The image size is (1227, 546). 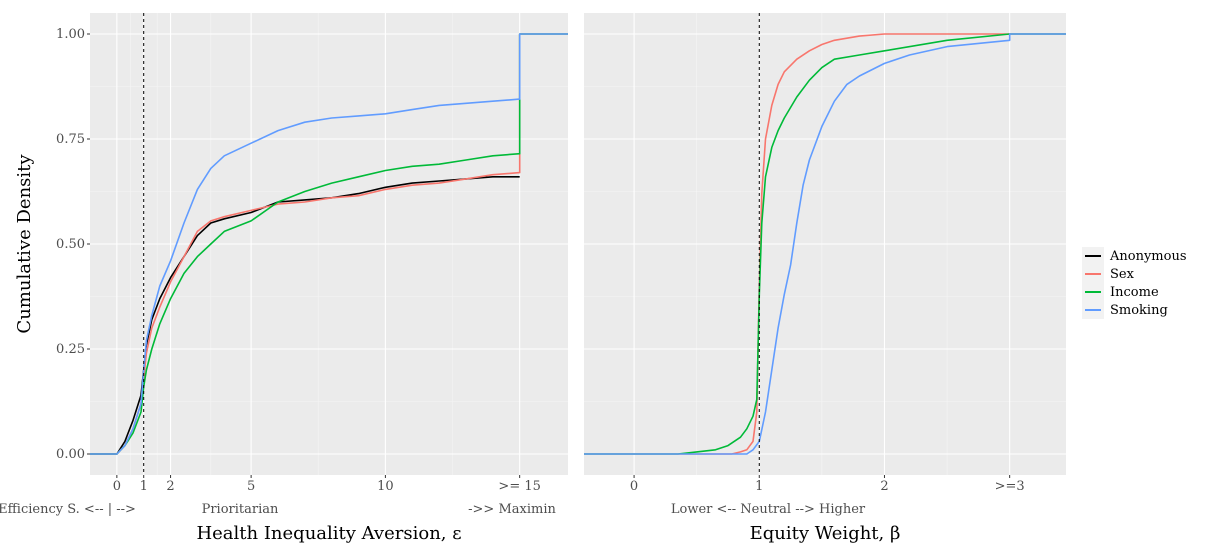 What do you see at coordinates (70, 244) in the screenshot?
I see `y-tick-label: 0.50` at bounding box center [70, 244].